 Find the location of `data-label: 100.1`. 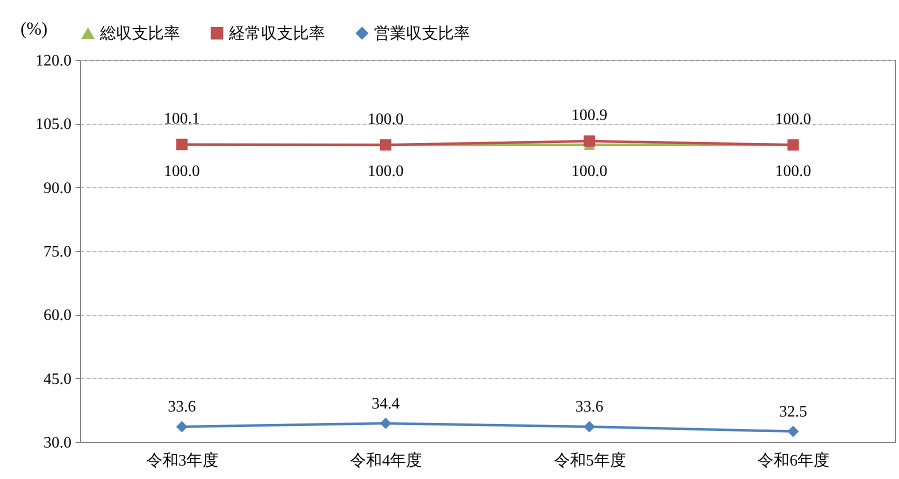

data-label: 100.1 is located at coordinates (182, 119).